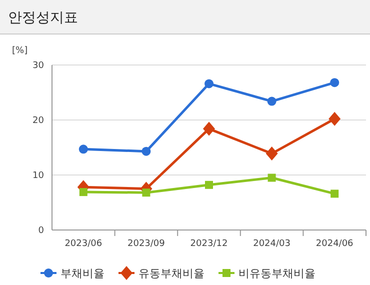 This screenshot has height=285, width=370. What do you see at coordinates (171, 273) in the screenshot?
I see `legend-label: 유동부채비율` at bounding box center [171, 273].